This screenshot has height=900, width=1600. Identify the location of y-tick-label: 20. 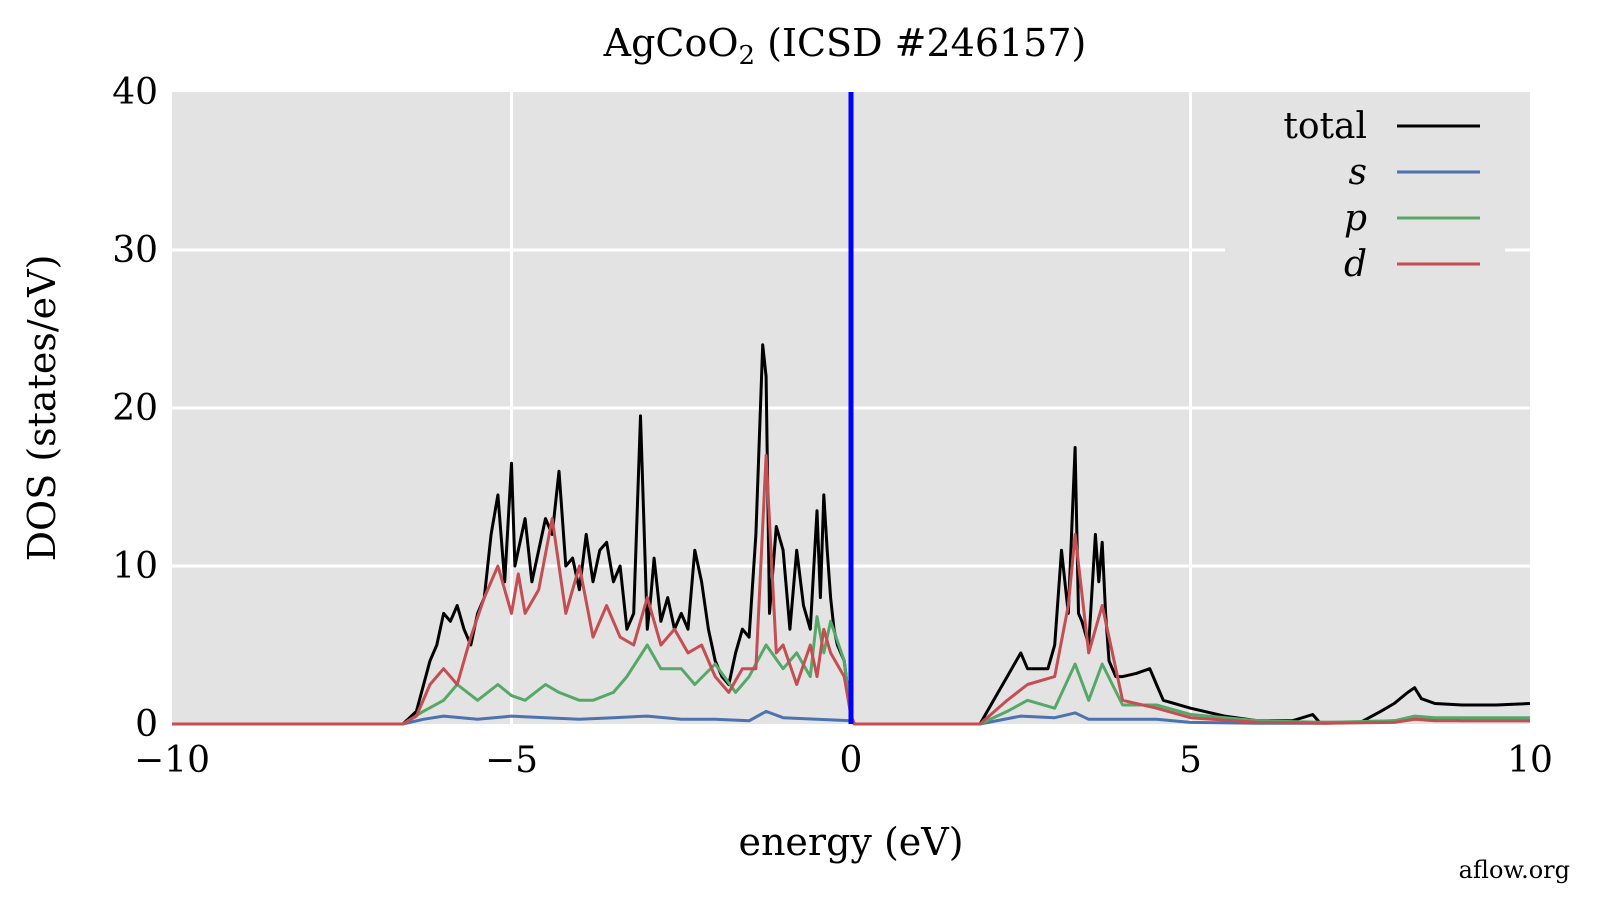
(135, 408).